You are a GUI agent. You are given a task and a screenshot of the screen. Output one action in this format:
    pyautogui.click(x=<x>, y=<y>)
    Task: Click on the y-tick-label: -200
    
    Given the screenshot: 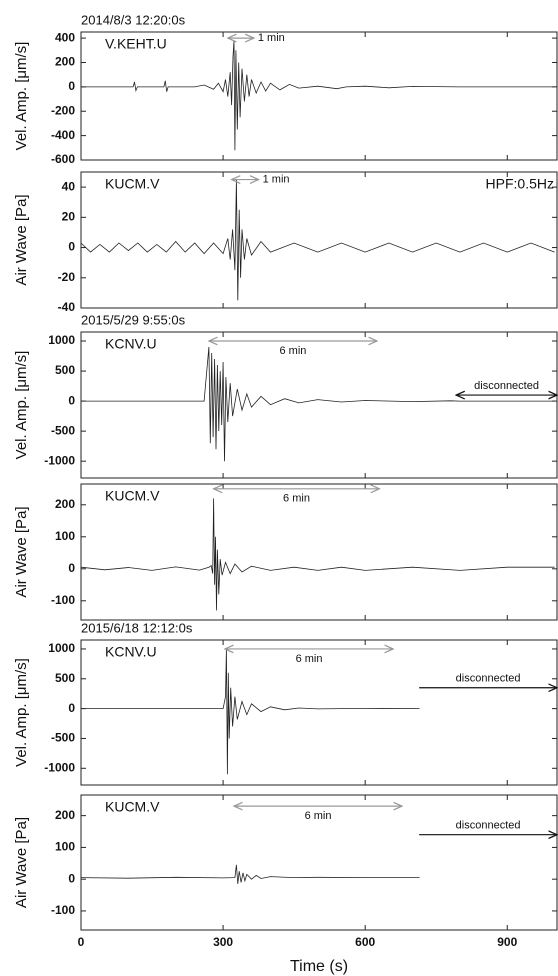 What is the action you would take?
    pyautogui.click(x=63, y=110)
    